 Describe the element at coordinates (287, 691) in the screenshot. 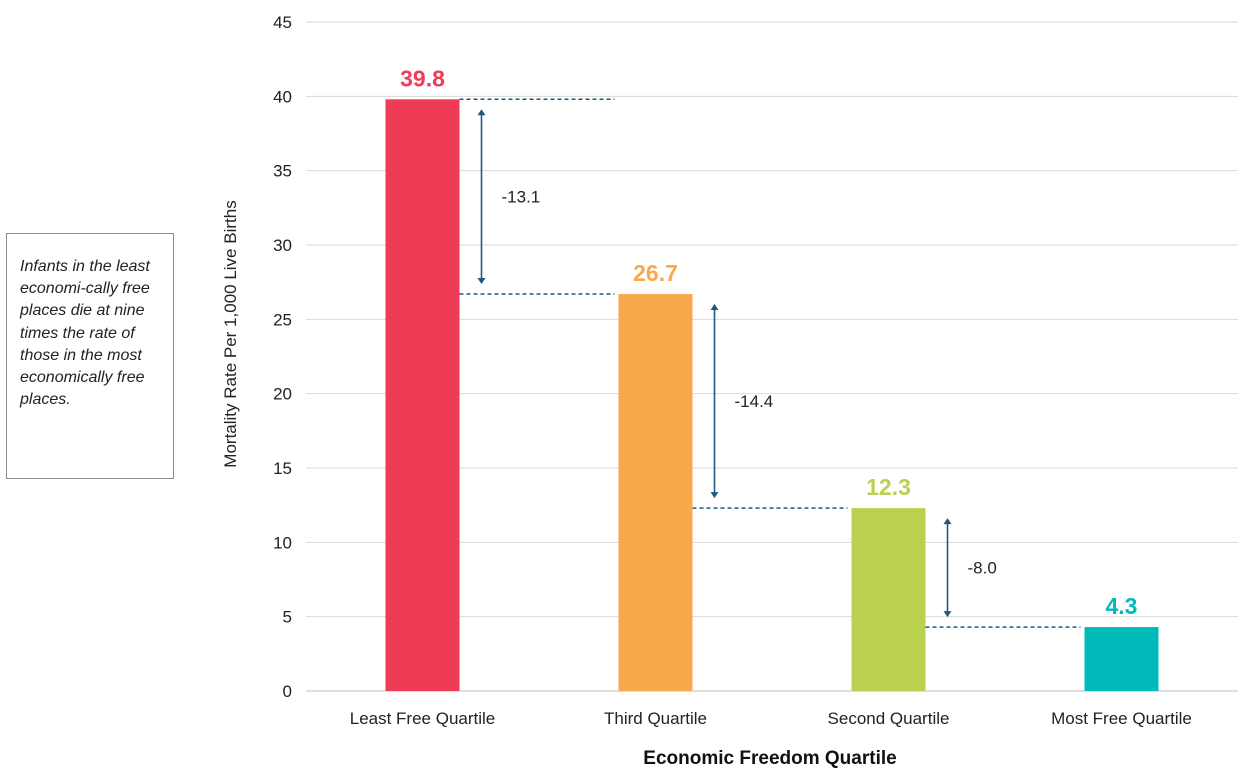

I see `y-tick-label: 0` at that location.